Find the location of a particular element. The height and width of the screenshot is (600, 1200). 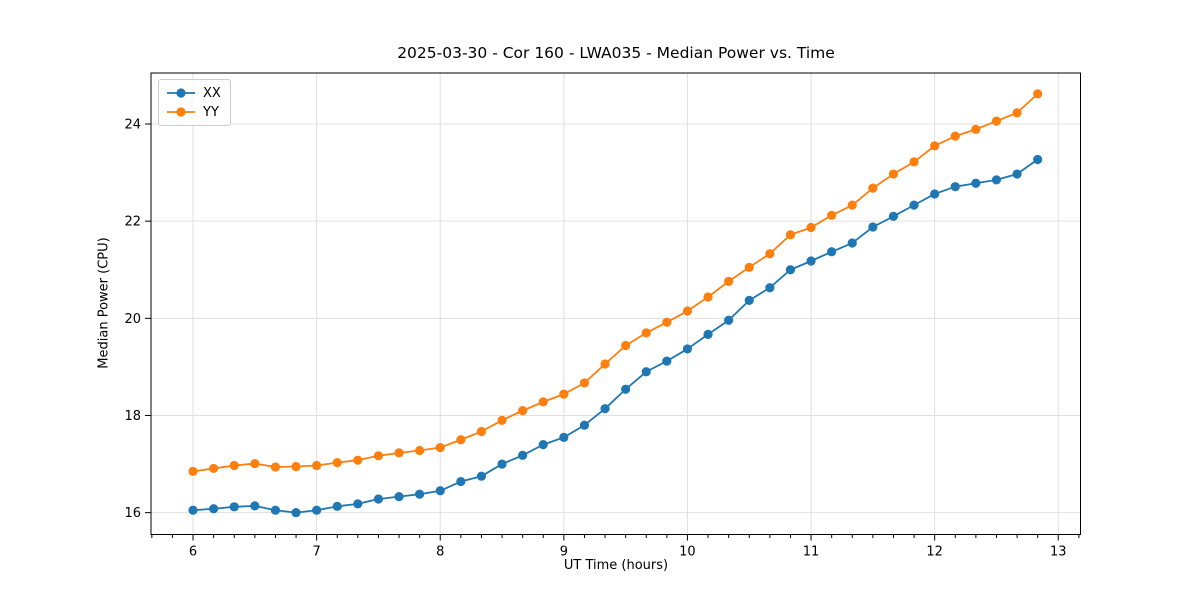

x-tick-label: 10 is located at coordinates (687, 552).